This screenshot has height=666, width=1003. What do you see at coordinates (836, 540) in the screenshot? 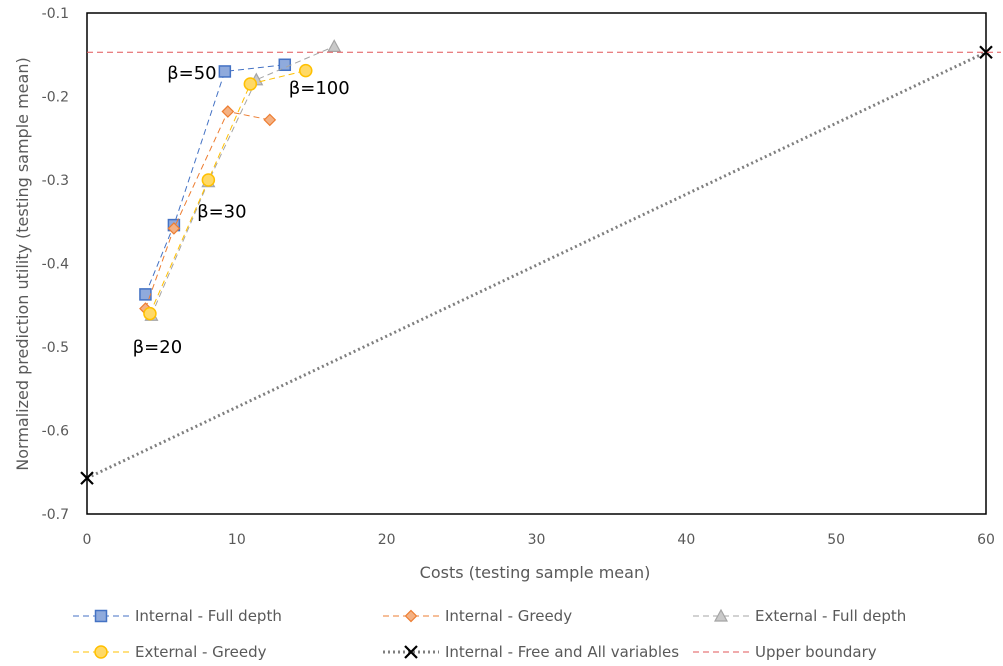
I see `x-tick-label: 50` at bounding box center [836, 540].